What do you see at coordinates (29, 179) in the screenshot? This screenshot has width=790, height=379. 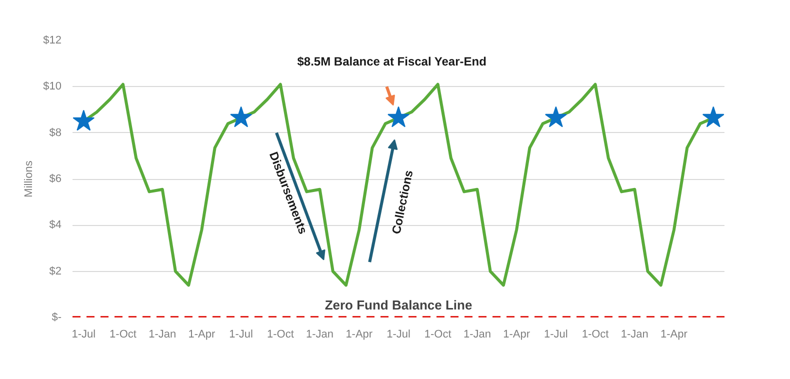 I see `y-axis-title: Millions` at bounding box center [29, 179].